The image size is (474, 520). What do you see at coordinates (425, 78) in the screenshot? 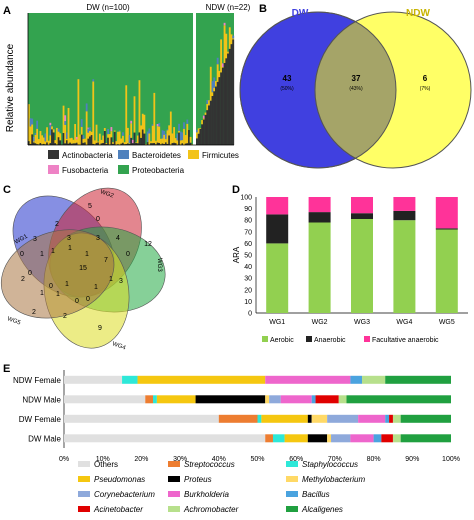
I see `venn-value-ndw-only: 6` at bounding box center [425, 78].